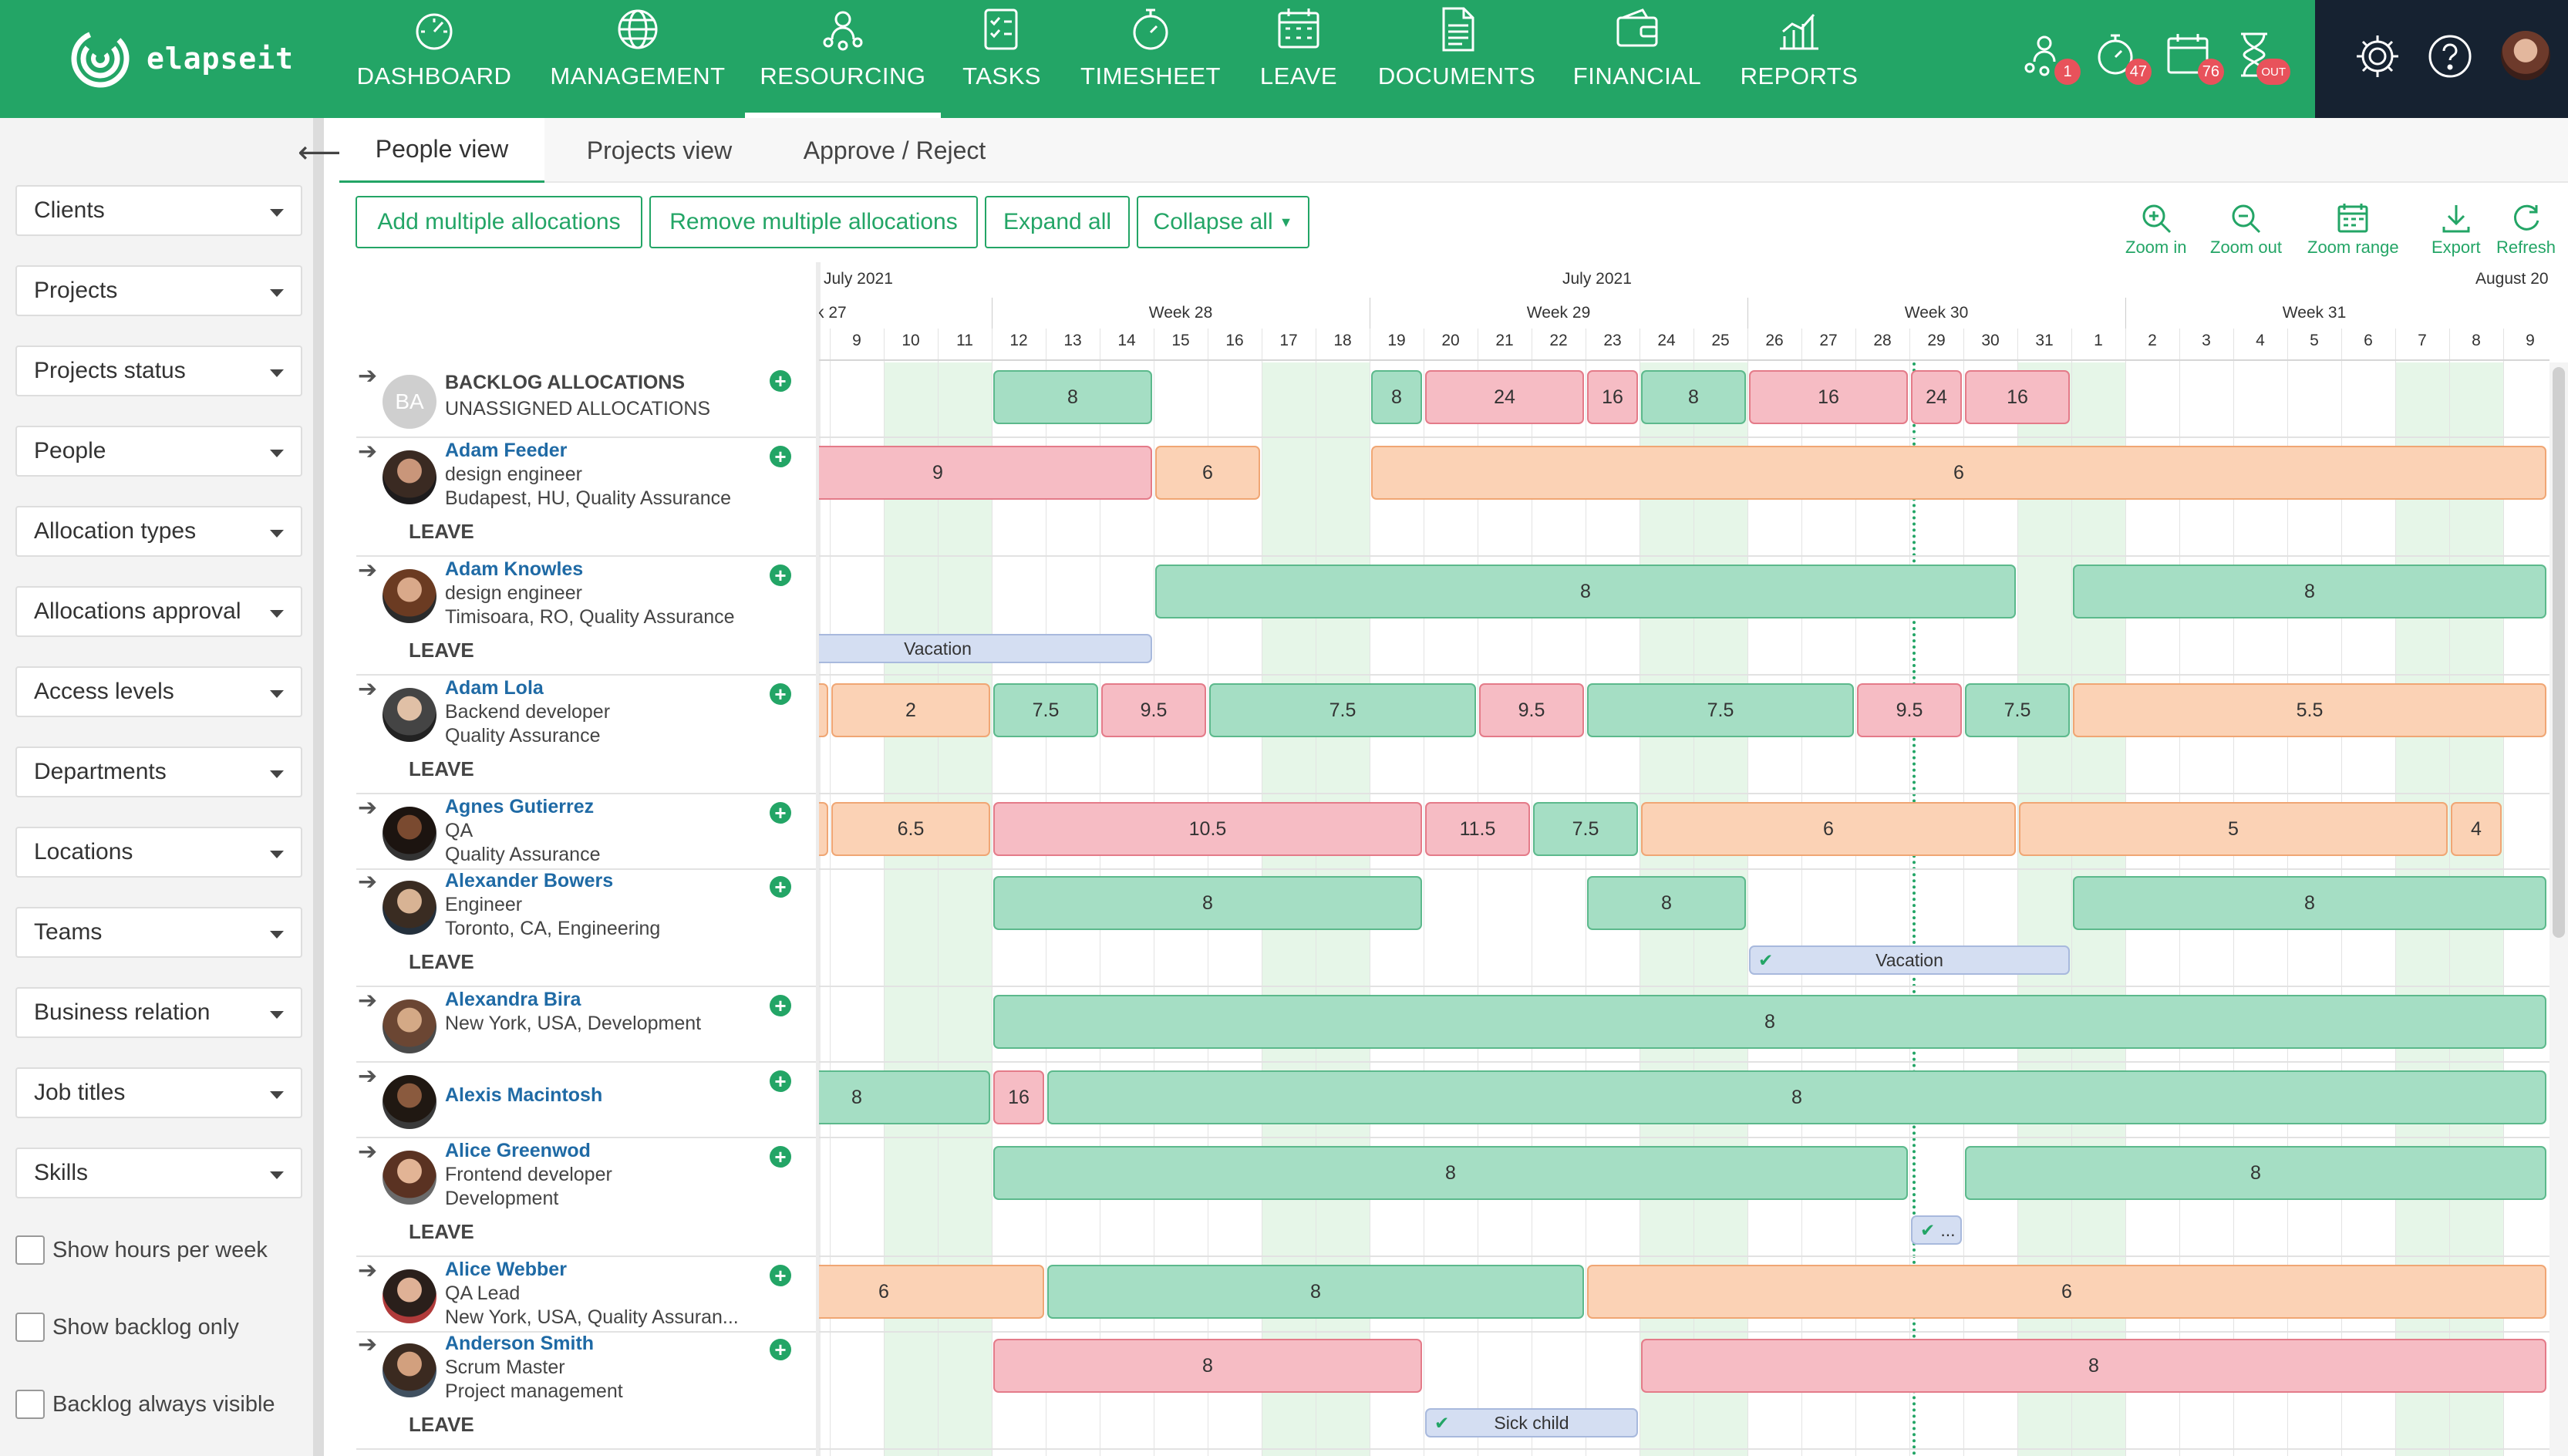 The height and width of the screenshot is (1456, 2568). I want to click on leave-bar: Vacation, so click(985, 649).